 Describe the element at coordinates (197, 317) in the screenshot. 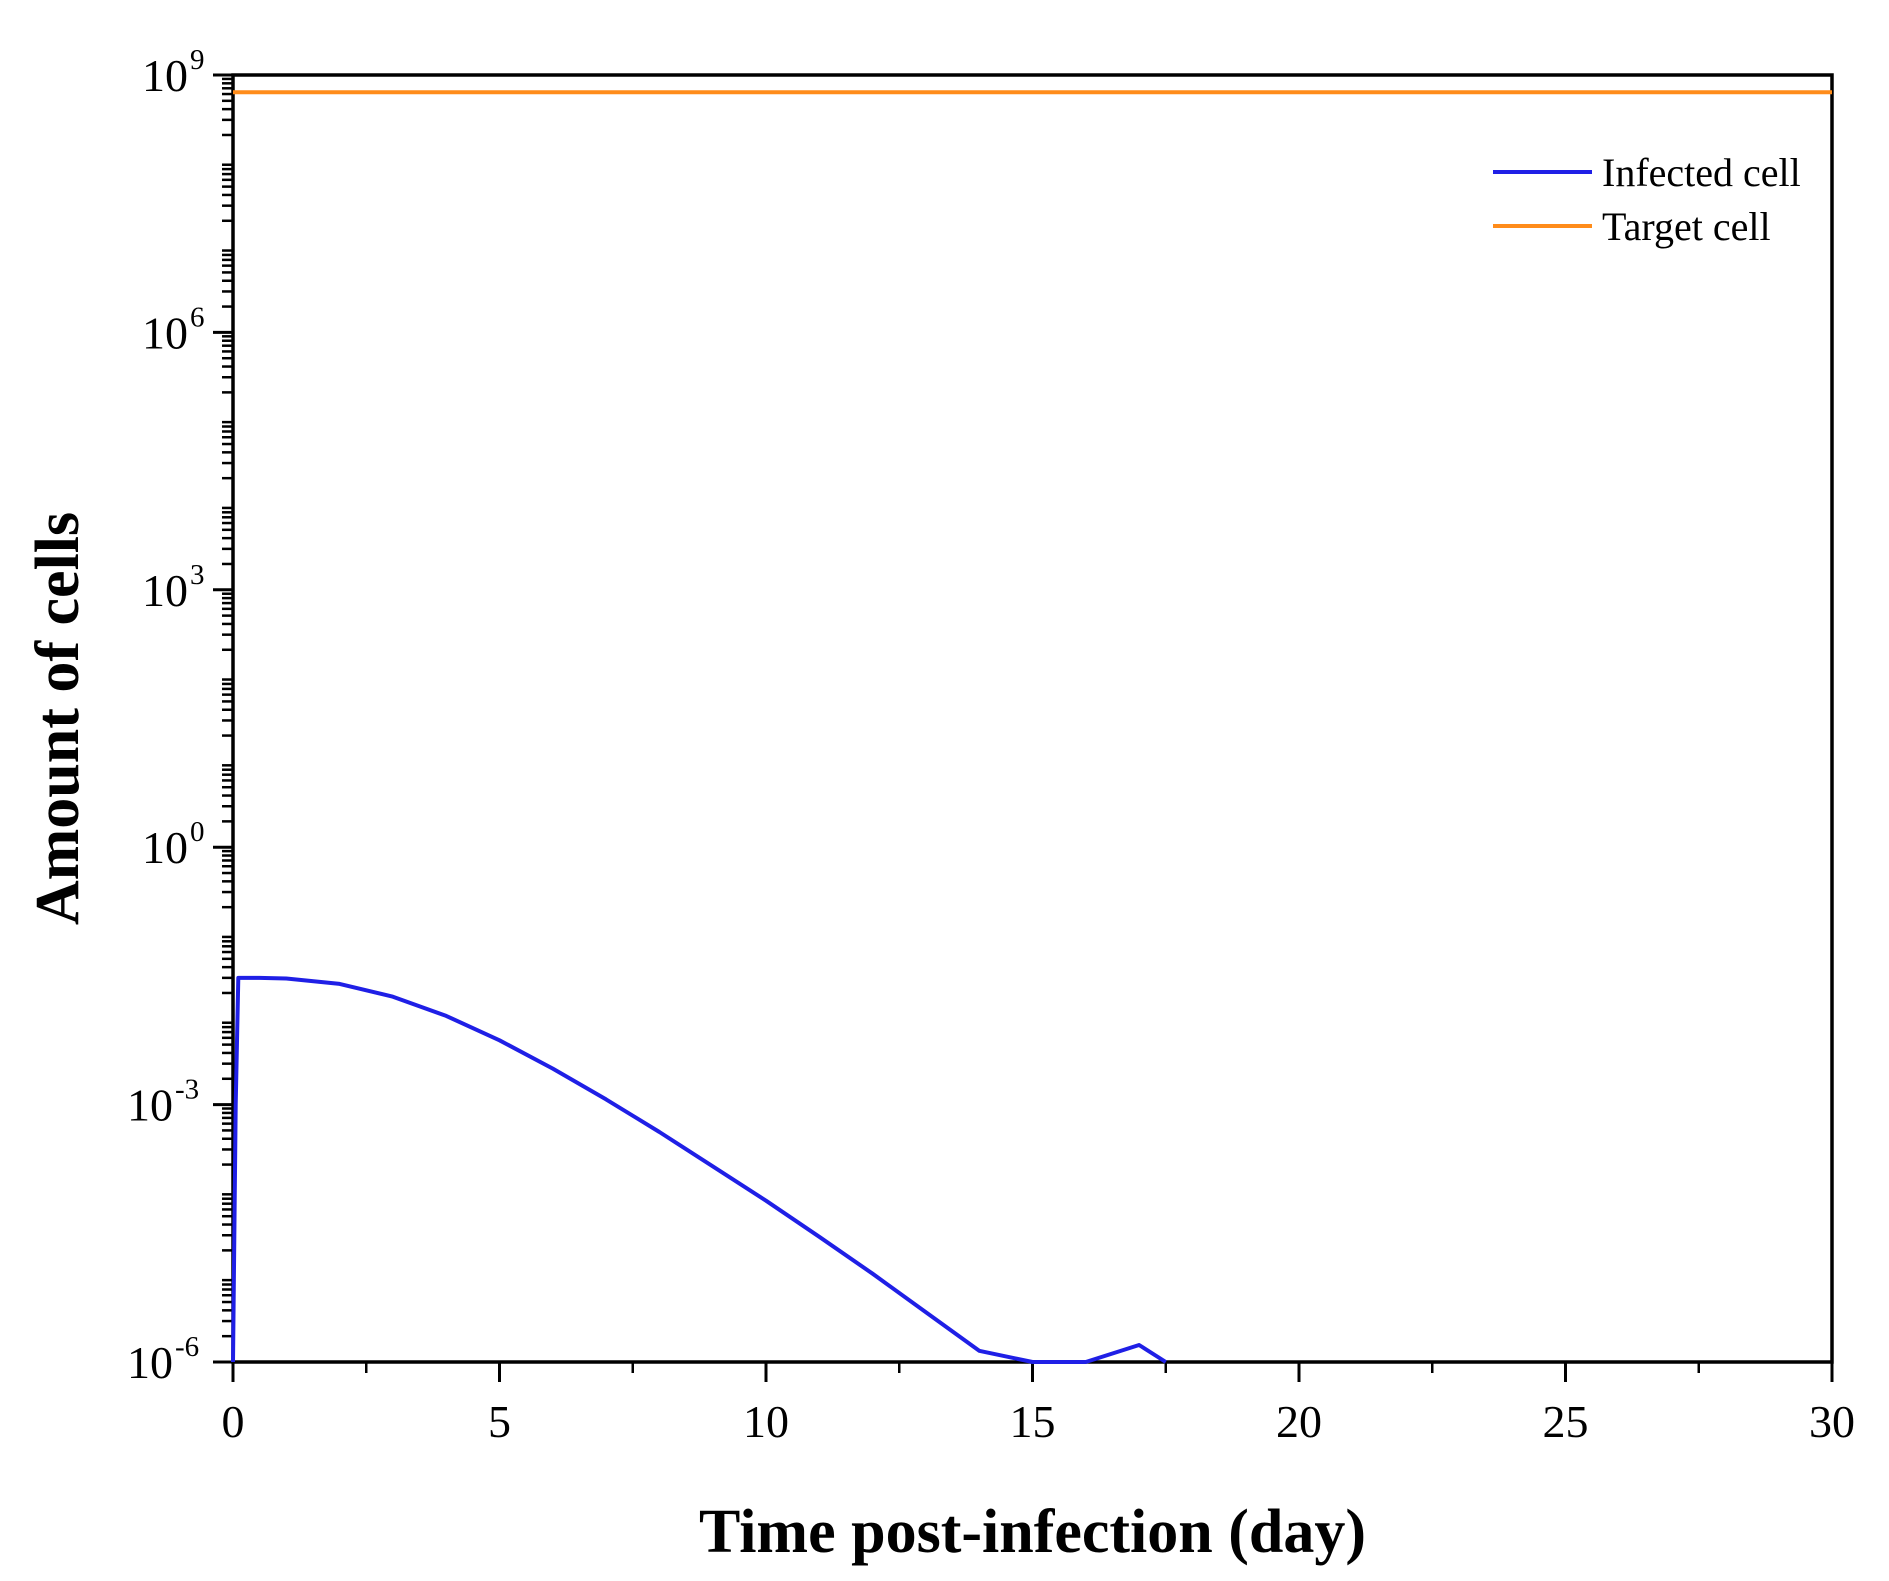

I see `y-tick-exponent: 6` at that location.